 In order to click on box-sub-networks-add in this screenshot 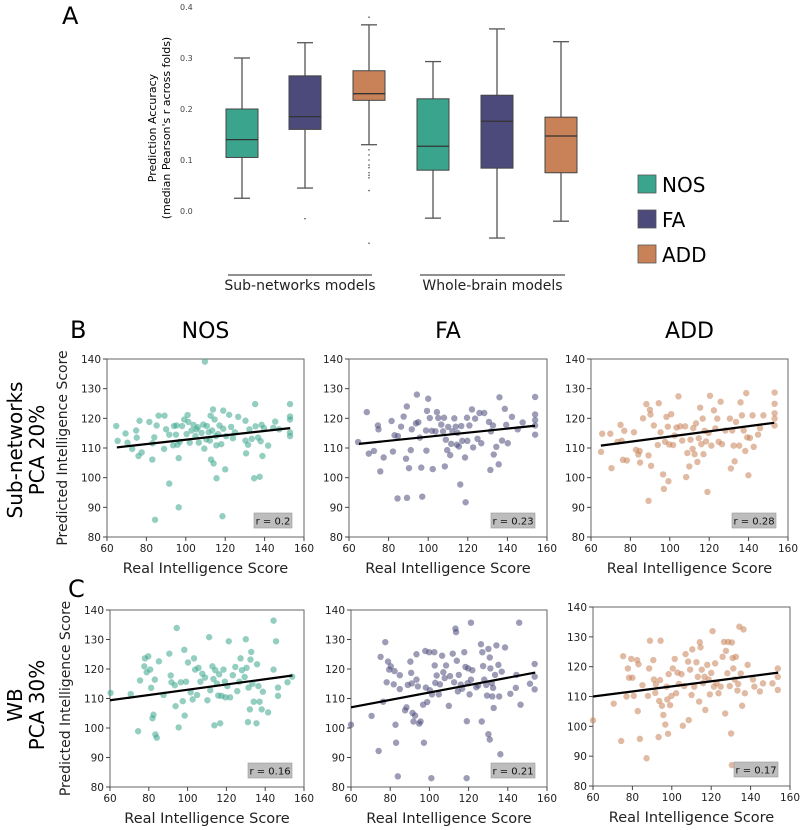, I will do `click(369, 130)`.